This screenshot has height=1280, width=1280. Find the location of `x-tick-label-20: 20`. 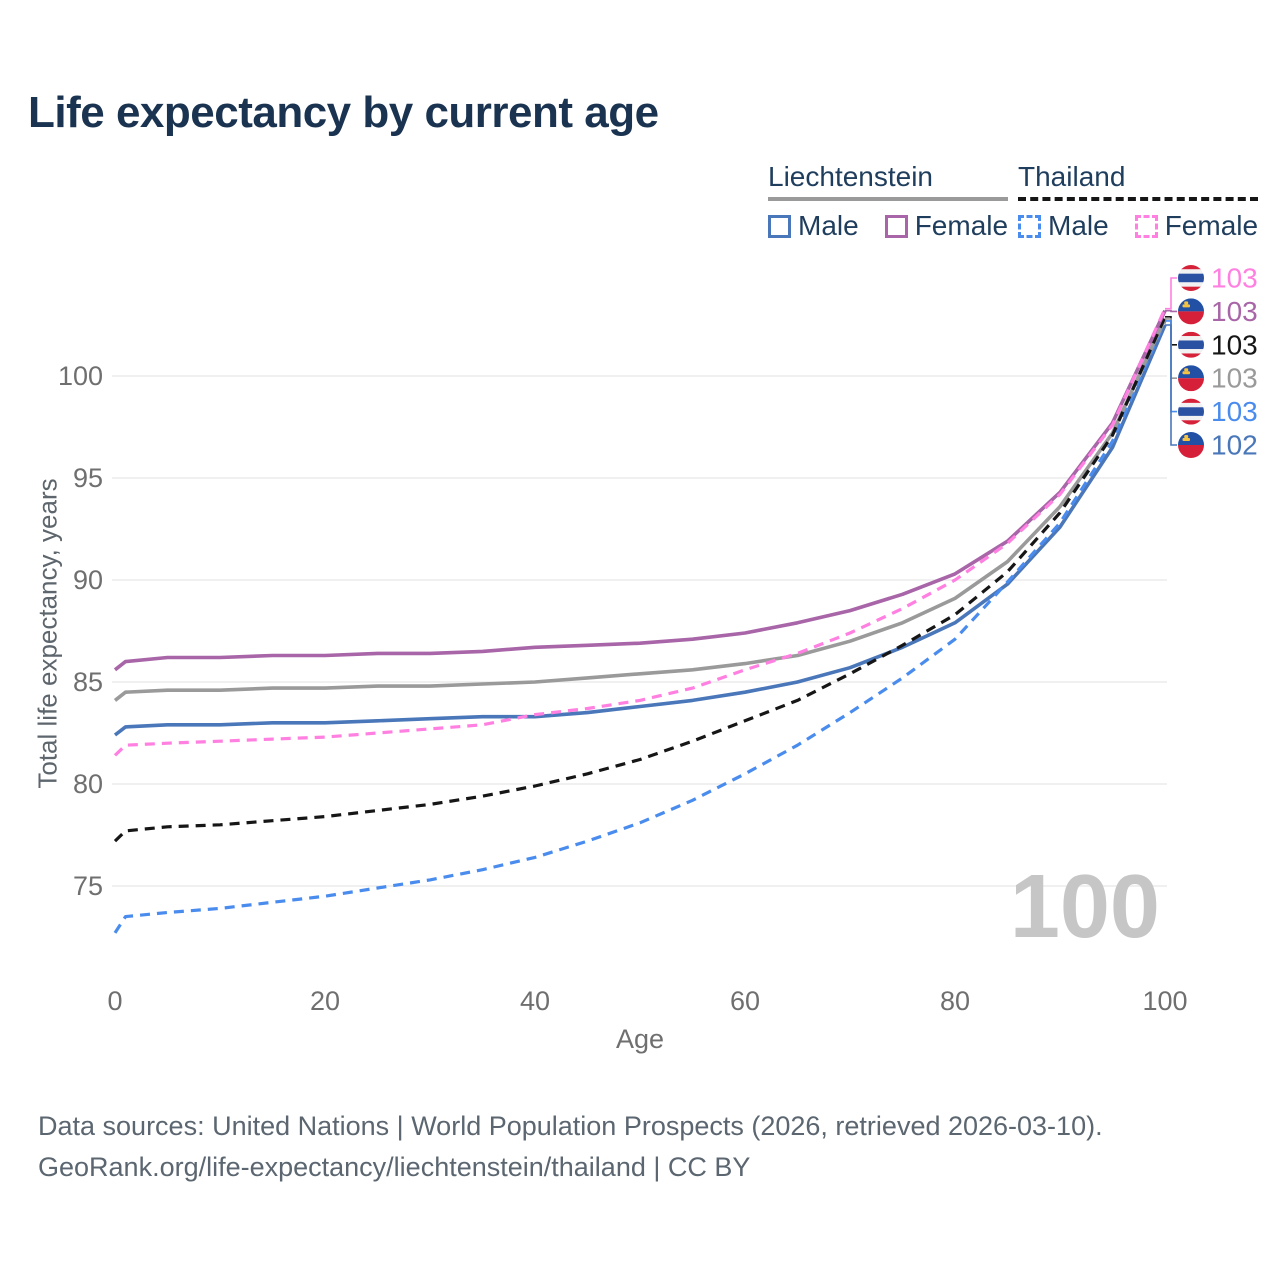

x-tick-label-20: 20 is located at coordinates (325, 1001).